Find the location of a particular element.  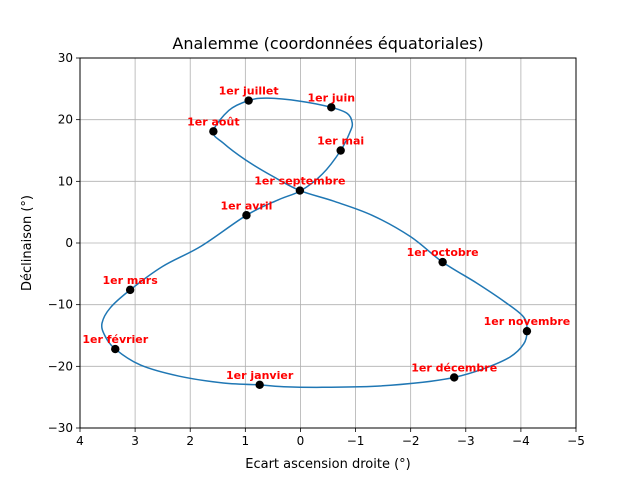

point-label: 1er avril is located at coordinates (246, 205).